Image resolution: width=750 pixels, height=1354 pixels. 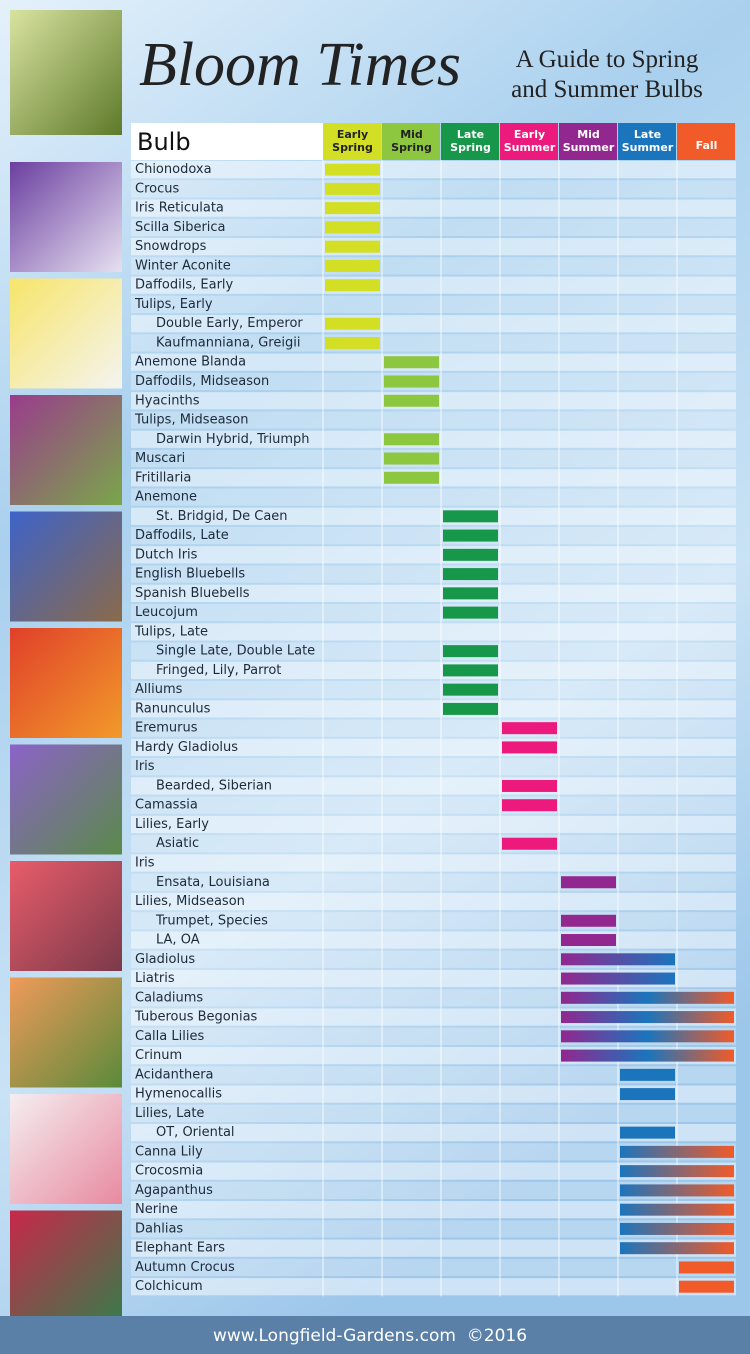 What do you see at coordinates (178, 940) in the screenshot?
I see `row-label: LA, OA` at bounding box center [178, 940].